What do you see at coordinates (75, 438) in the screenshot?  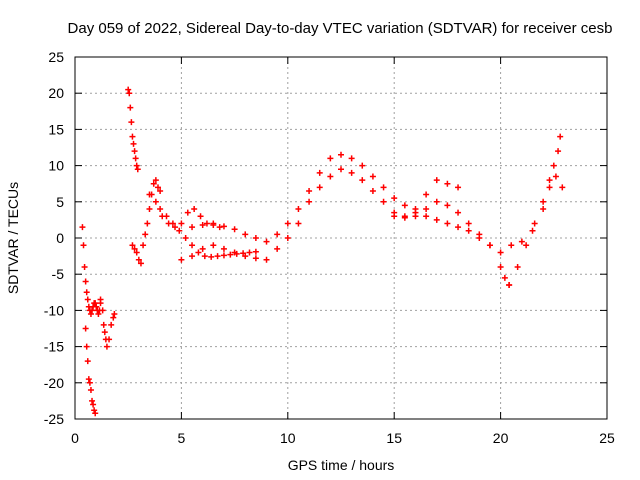 I see `x-tick-label: 0` at bounding box center [75, 438].